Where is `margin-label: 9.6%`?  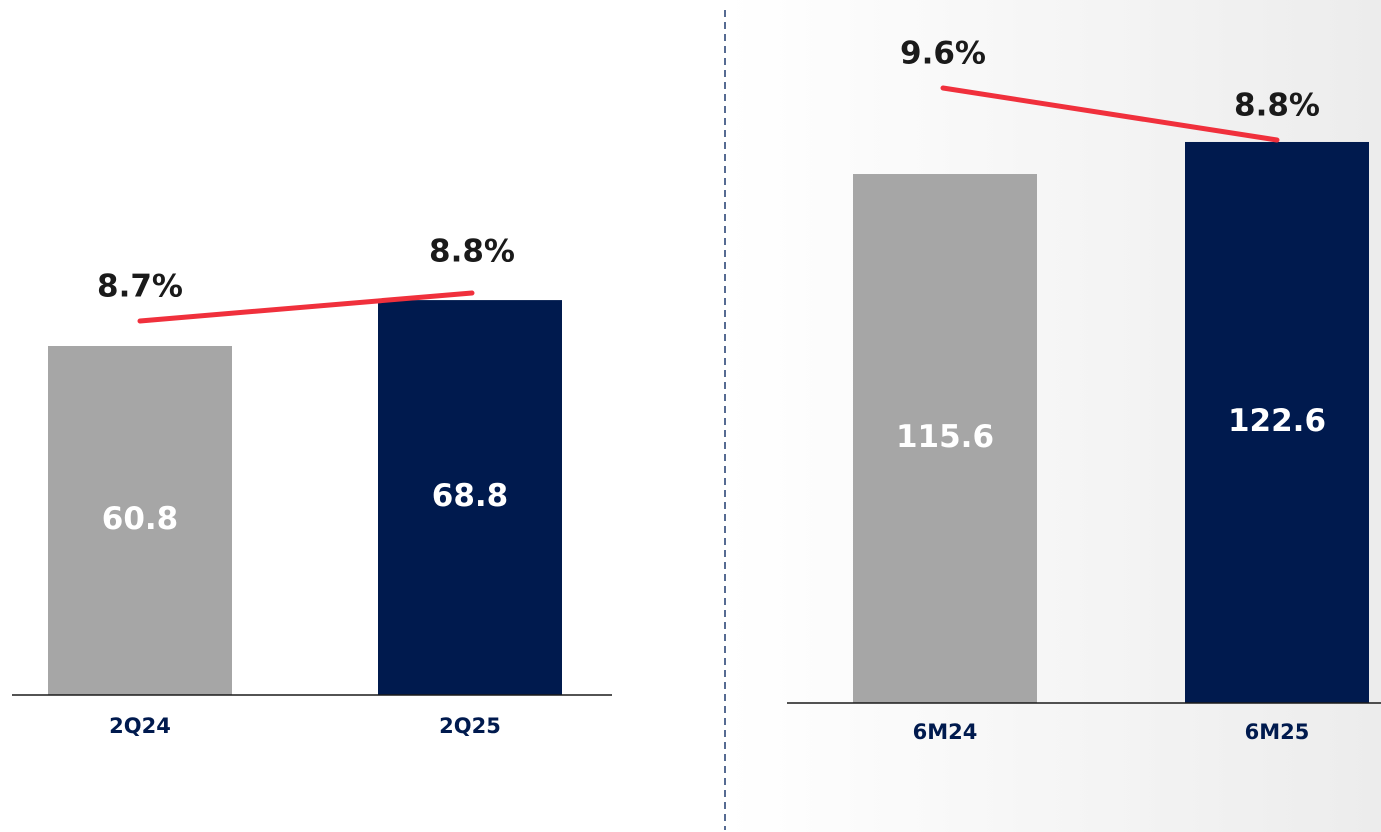
margin-label: 9.6% is located at coordinates (943, 54).